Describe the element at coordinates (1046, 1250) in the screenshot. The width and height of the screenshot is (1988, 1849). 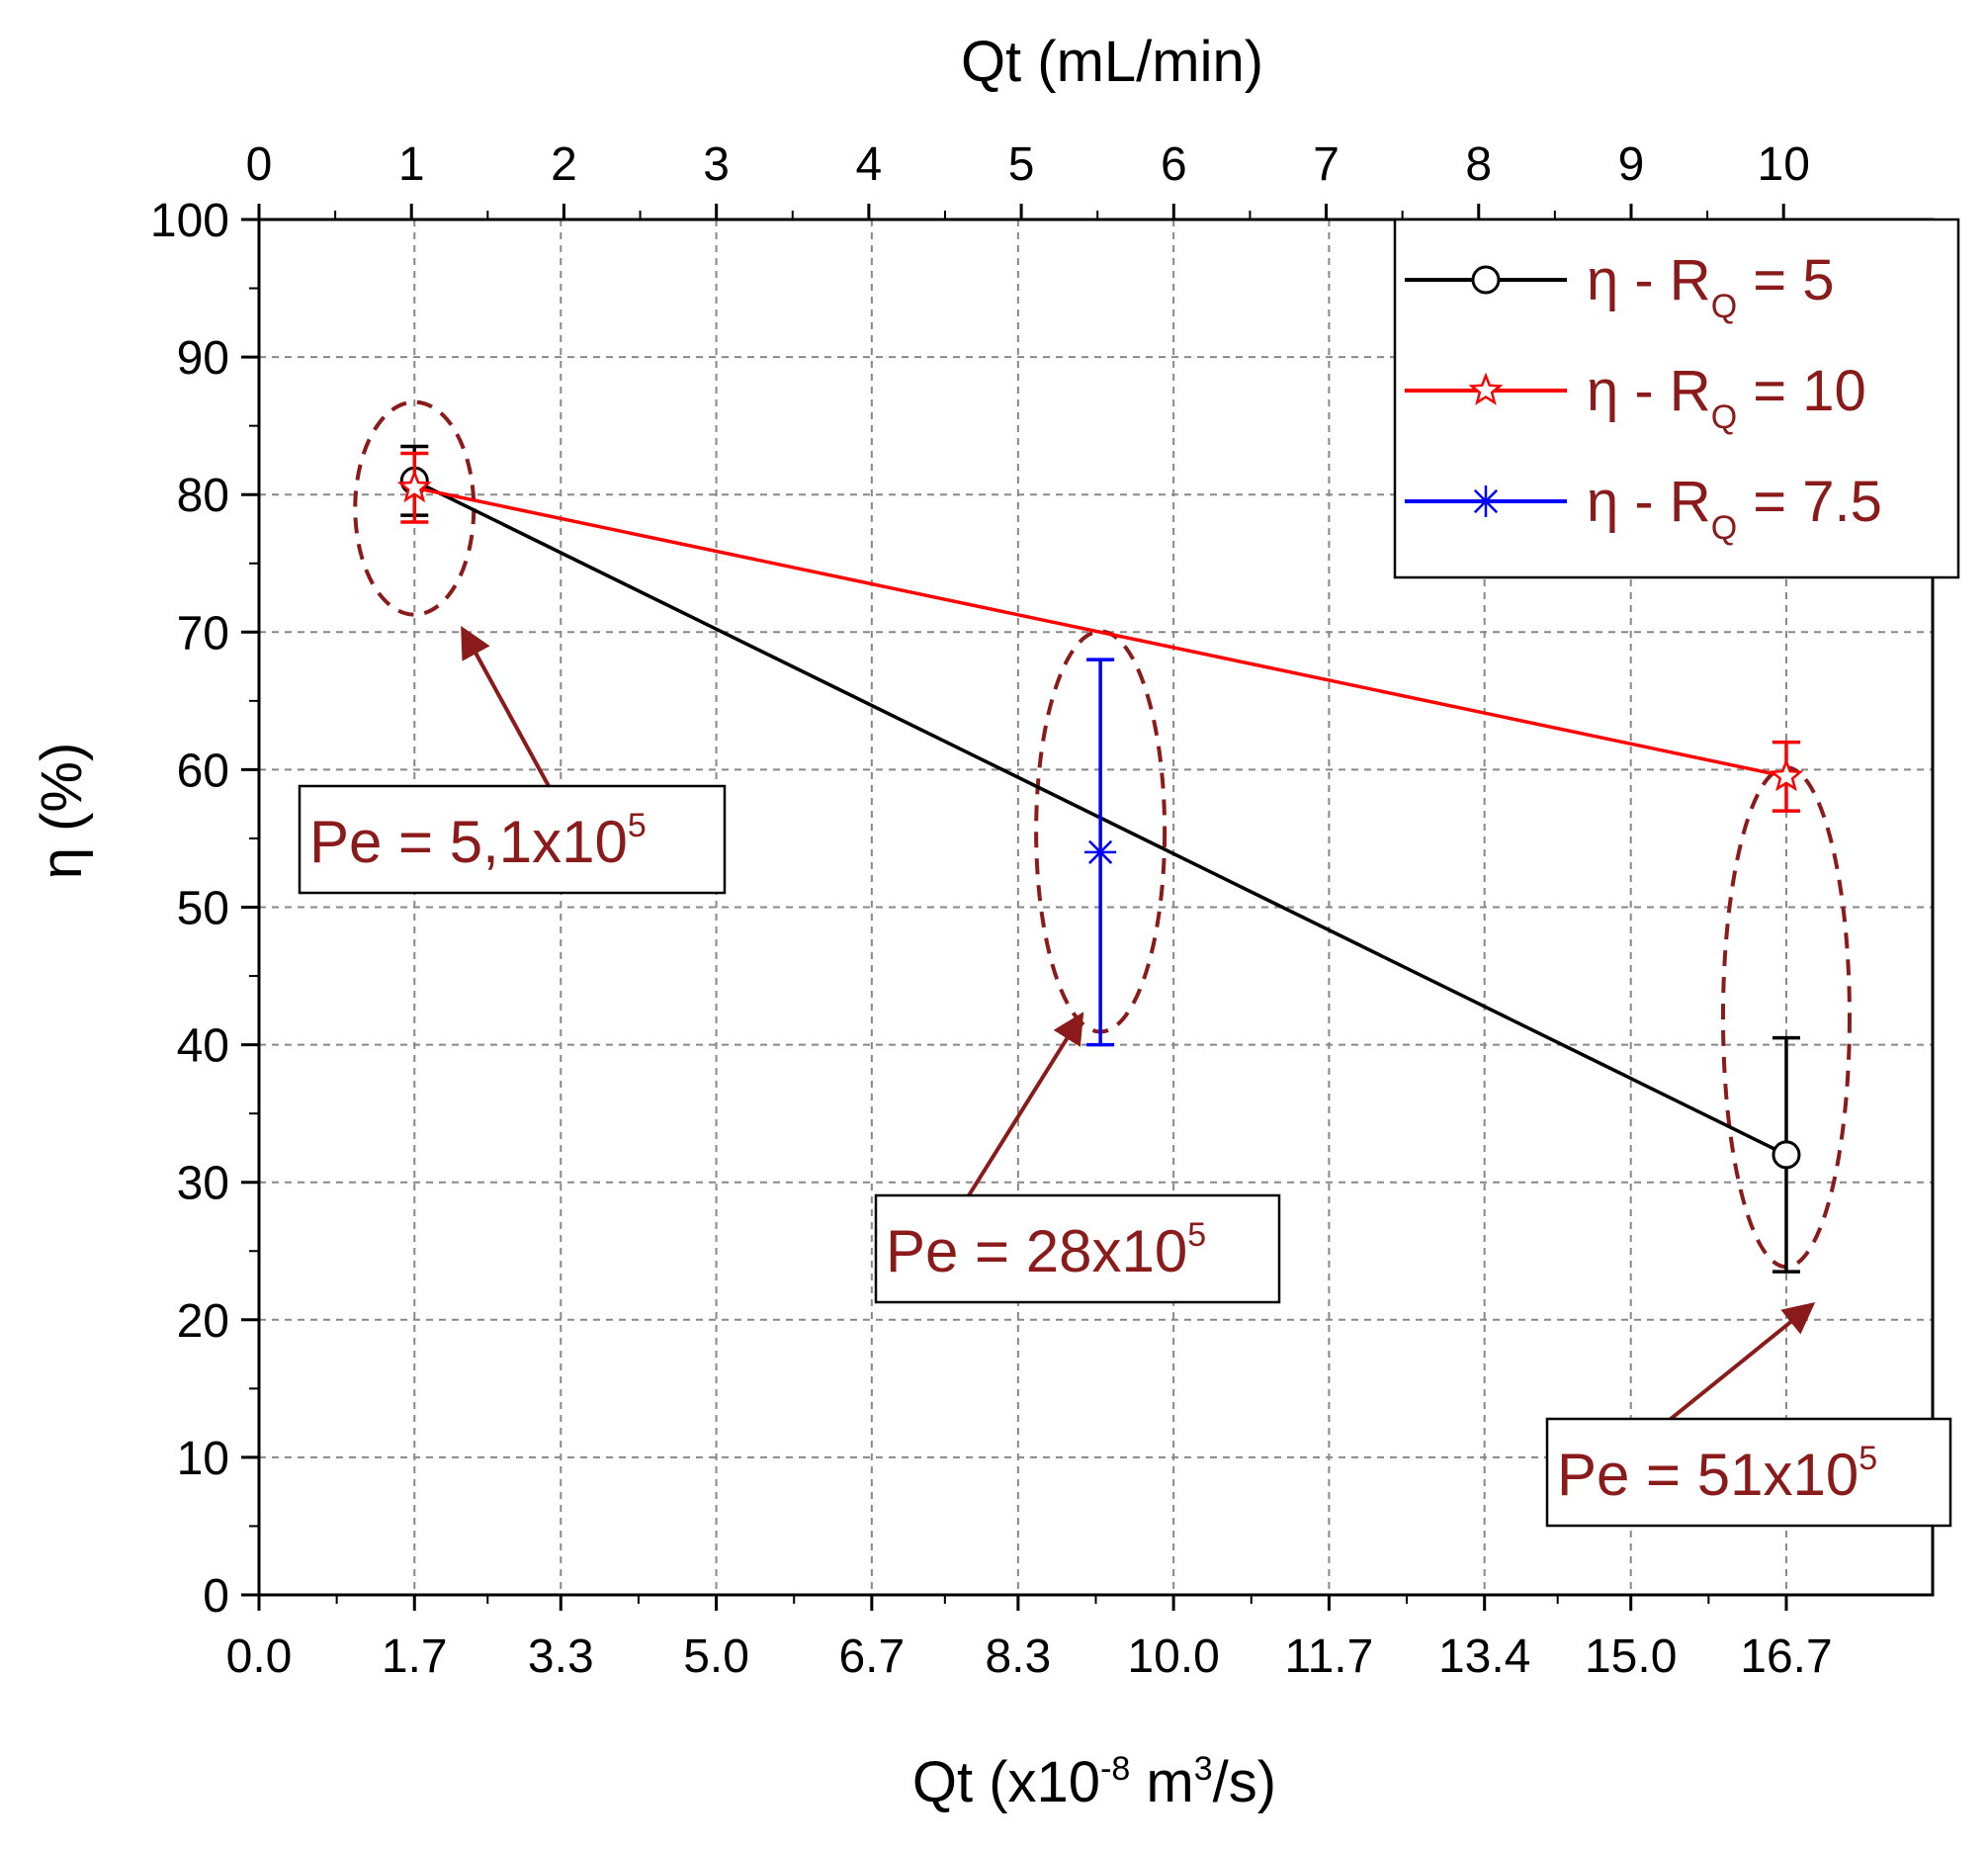
I see `annotation-label: Pe = 28x105` at that location.